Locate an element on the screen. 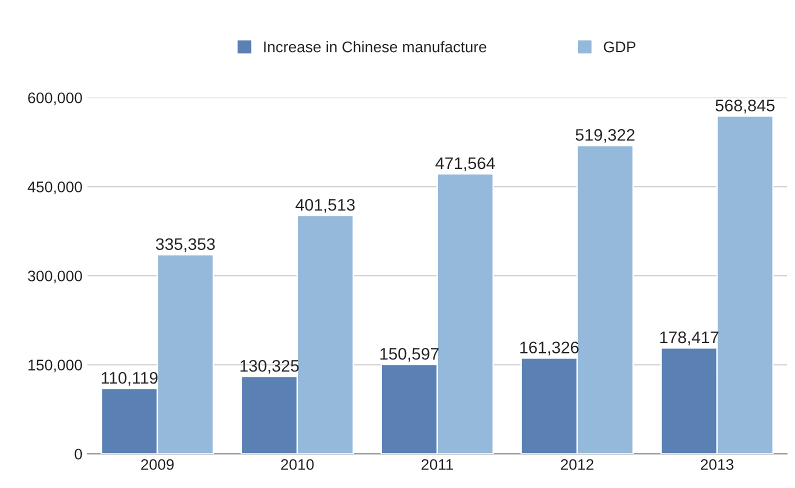 The width and height of the screenshot is (795, 488). text: 178,417 is located at coordinates (689, 338).